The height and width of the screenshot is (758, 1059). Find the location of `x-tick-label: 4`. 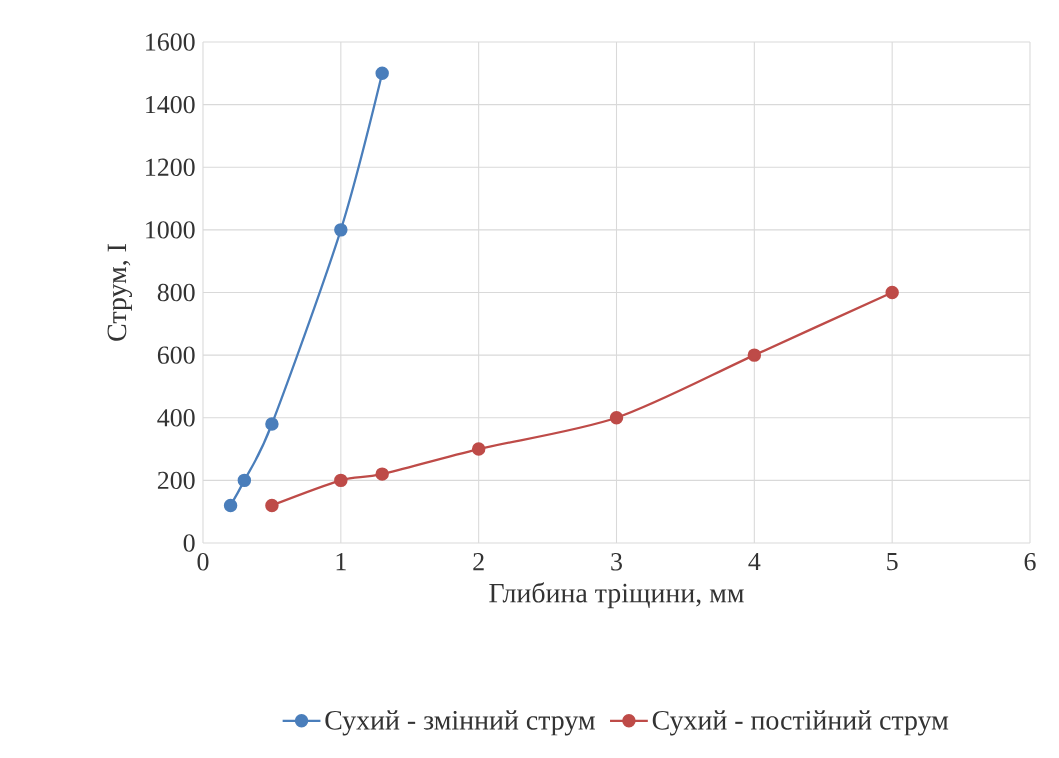

x-tick-label: 4 is located at coordinates (754, 562).